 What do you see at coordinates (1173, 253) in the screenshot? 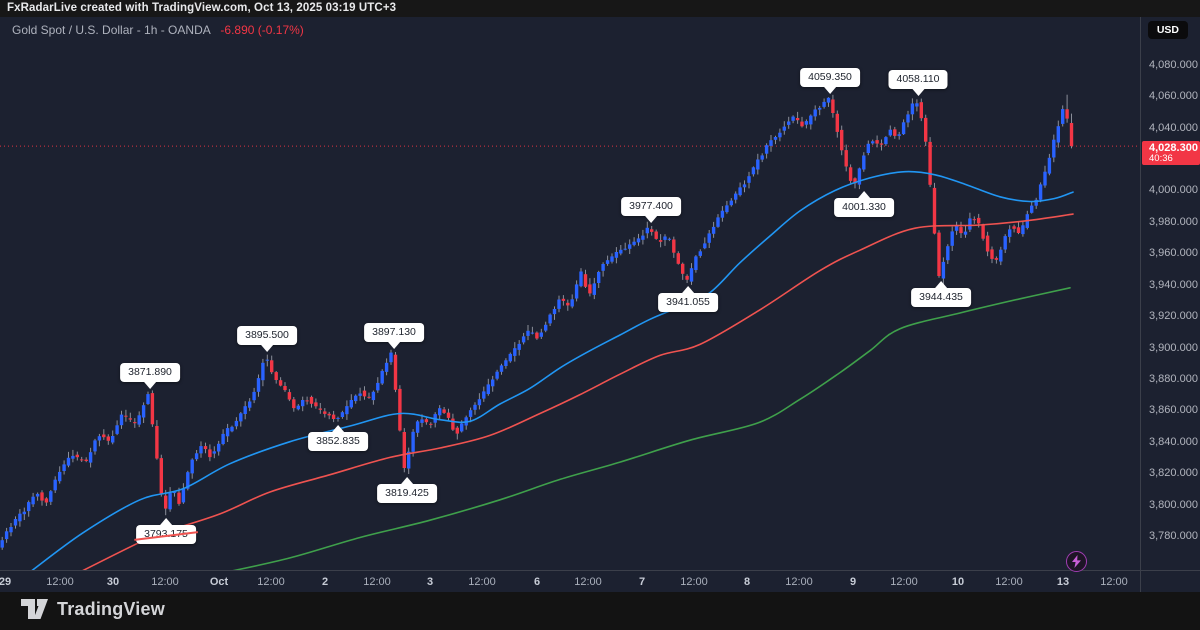
I see `y-axis-label: 3,960.000` at bounding box center [1173, 253].